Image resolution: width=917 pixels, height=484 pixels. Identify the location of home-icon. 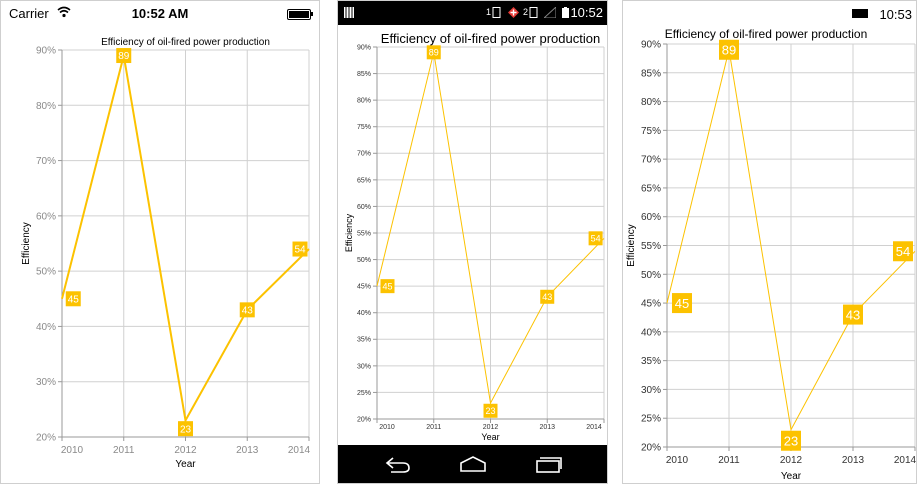
(473, 464).